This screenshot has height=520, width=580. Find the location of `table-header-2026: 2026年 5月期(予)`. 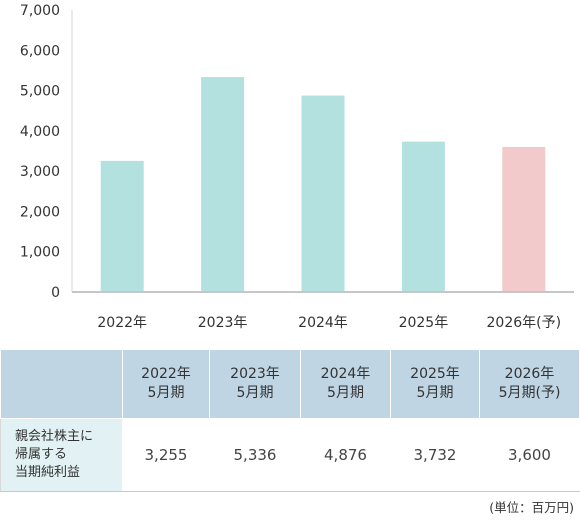

table-header-2026: 2026年 5月期(予) is located at coordinates (529, 384).